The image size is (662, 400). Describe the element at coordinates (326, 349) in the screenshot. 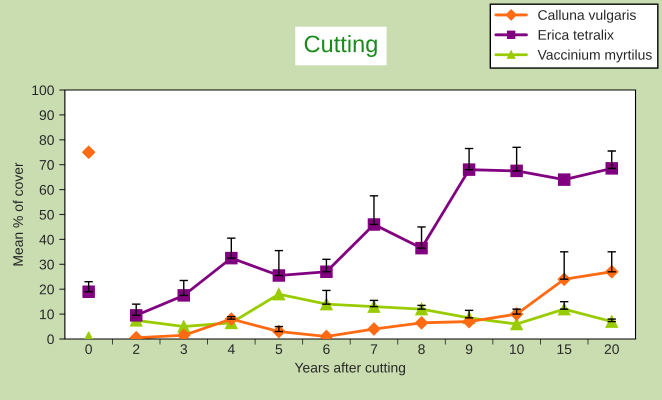

I see `x-tick-label: 6` at that location.